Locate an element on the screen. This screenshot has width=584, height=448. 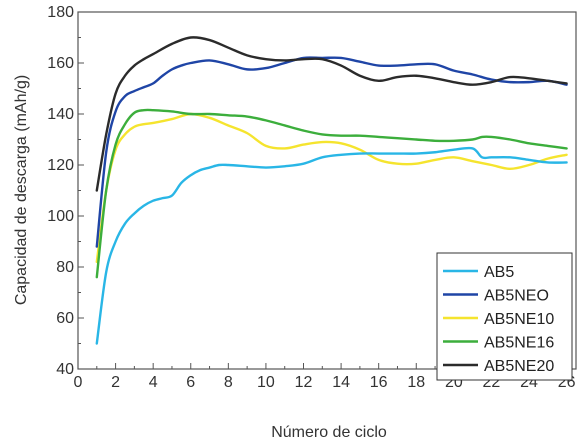
x-tick-label: 10 is located at coordinates (266, 382).